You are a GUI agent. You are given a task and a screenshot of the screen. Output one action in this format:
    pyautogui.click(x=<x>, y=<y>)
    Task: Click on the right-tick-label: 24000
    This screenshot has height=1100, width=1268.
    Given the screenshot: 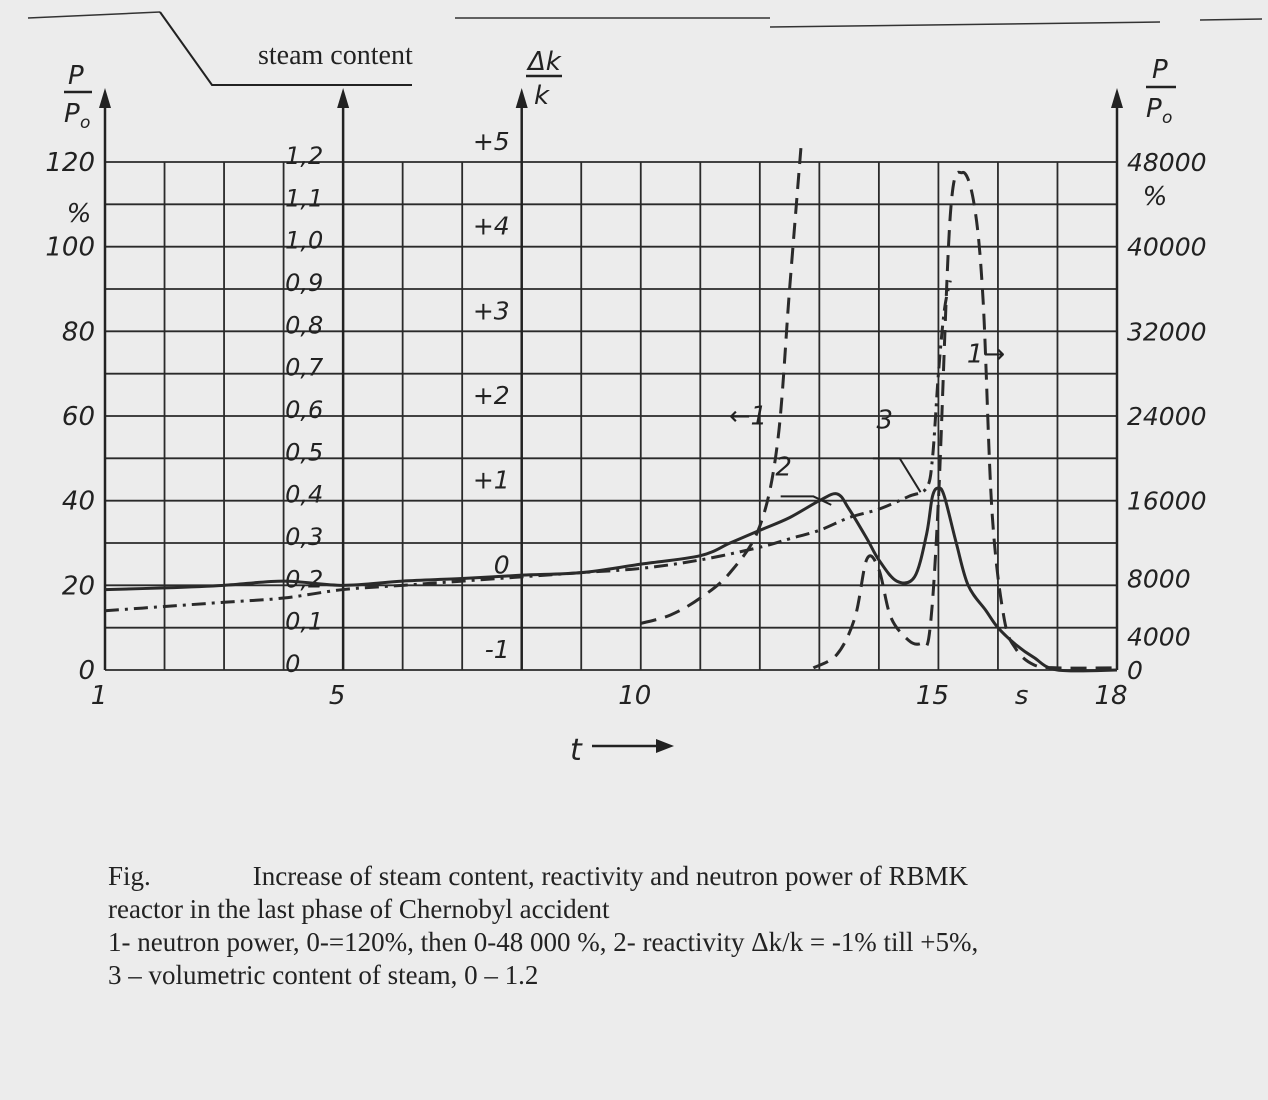 What is the action you would take?
    pyautogui.click(x=1167, y=416)
    